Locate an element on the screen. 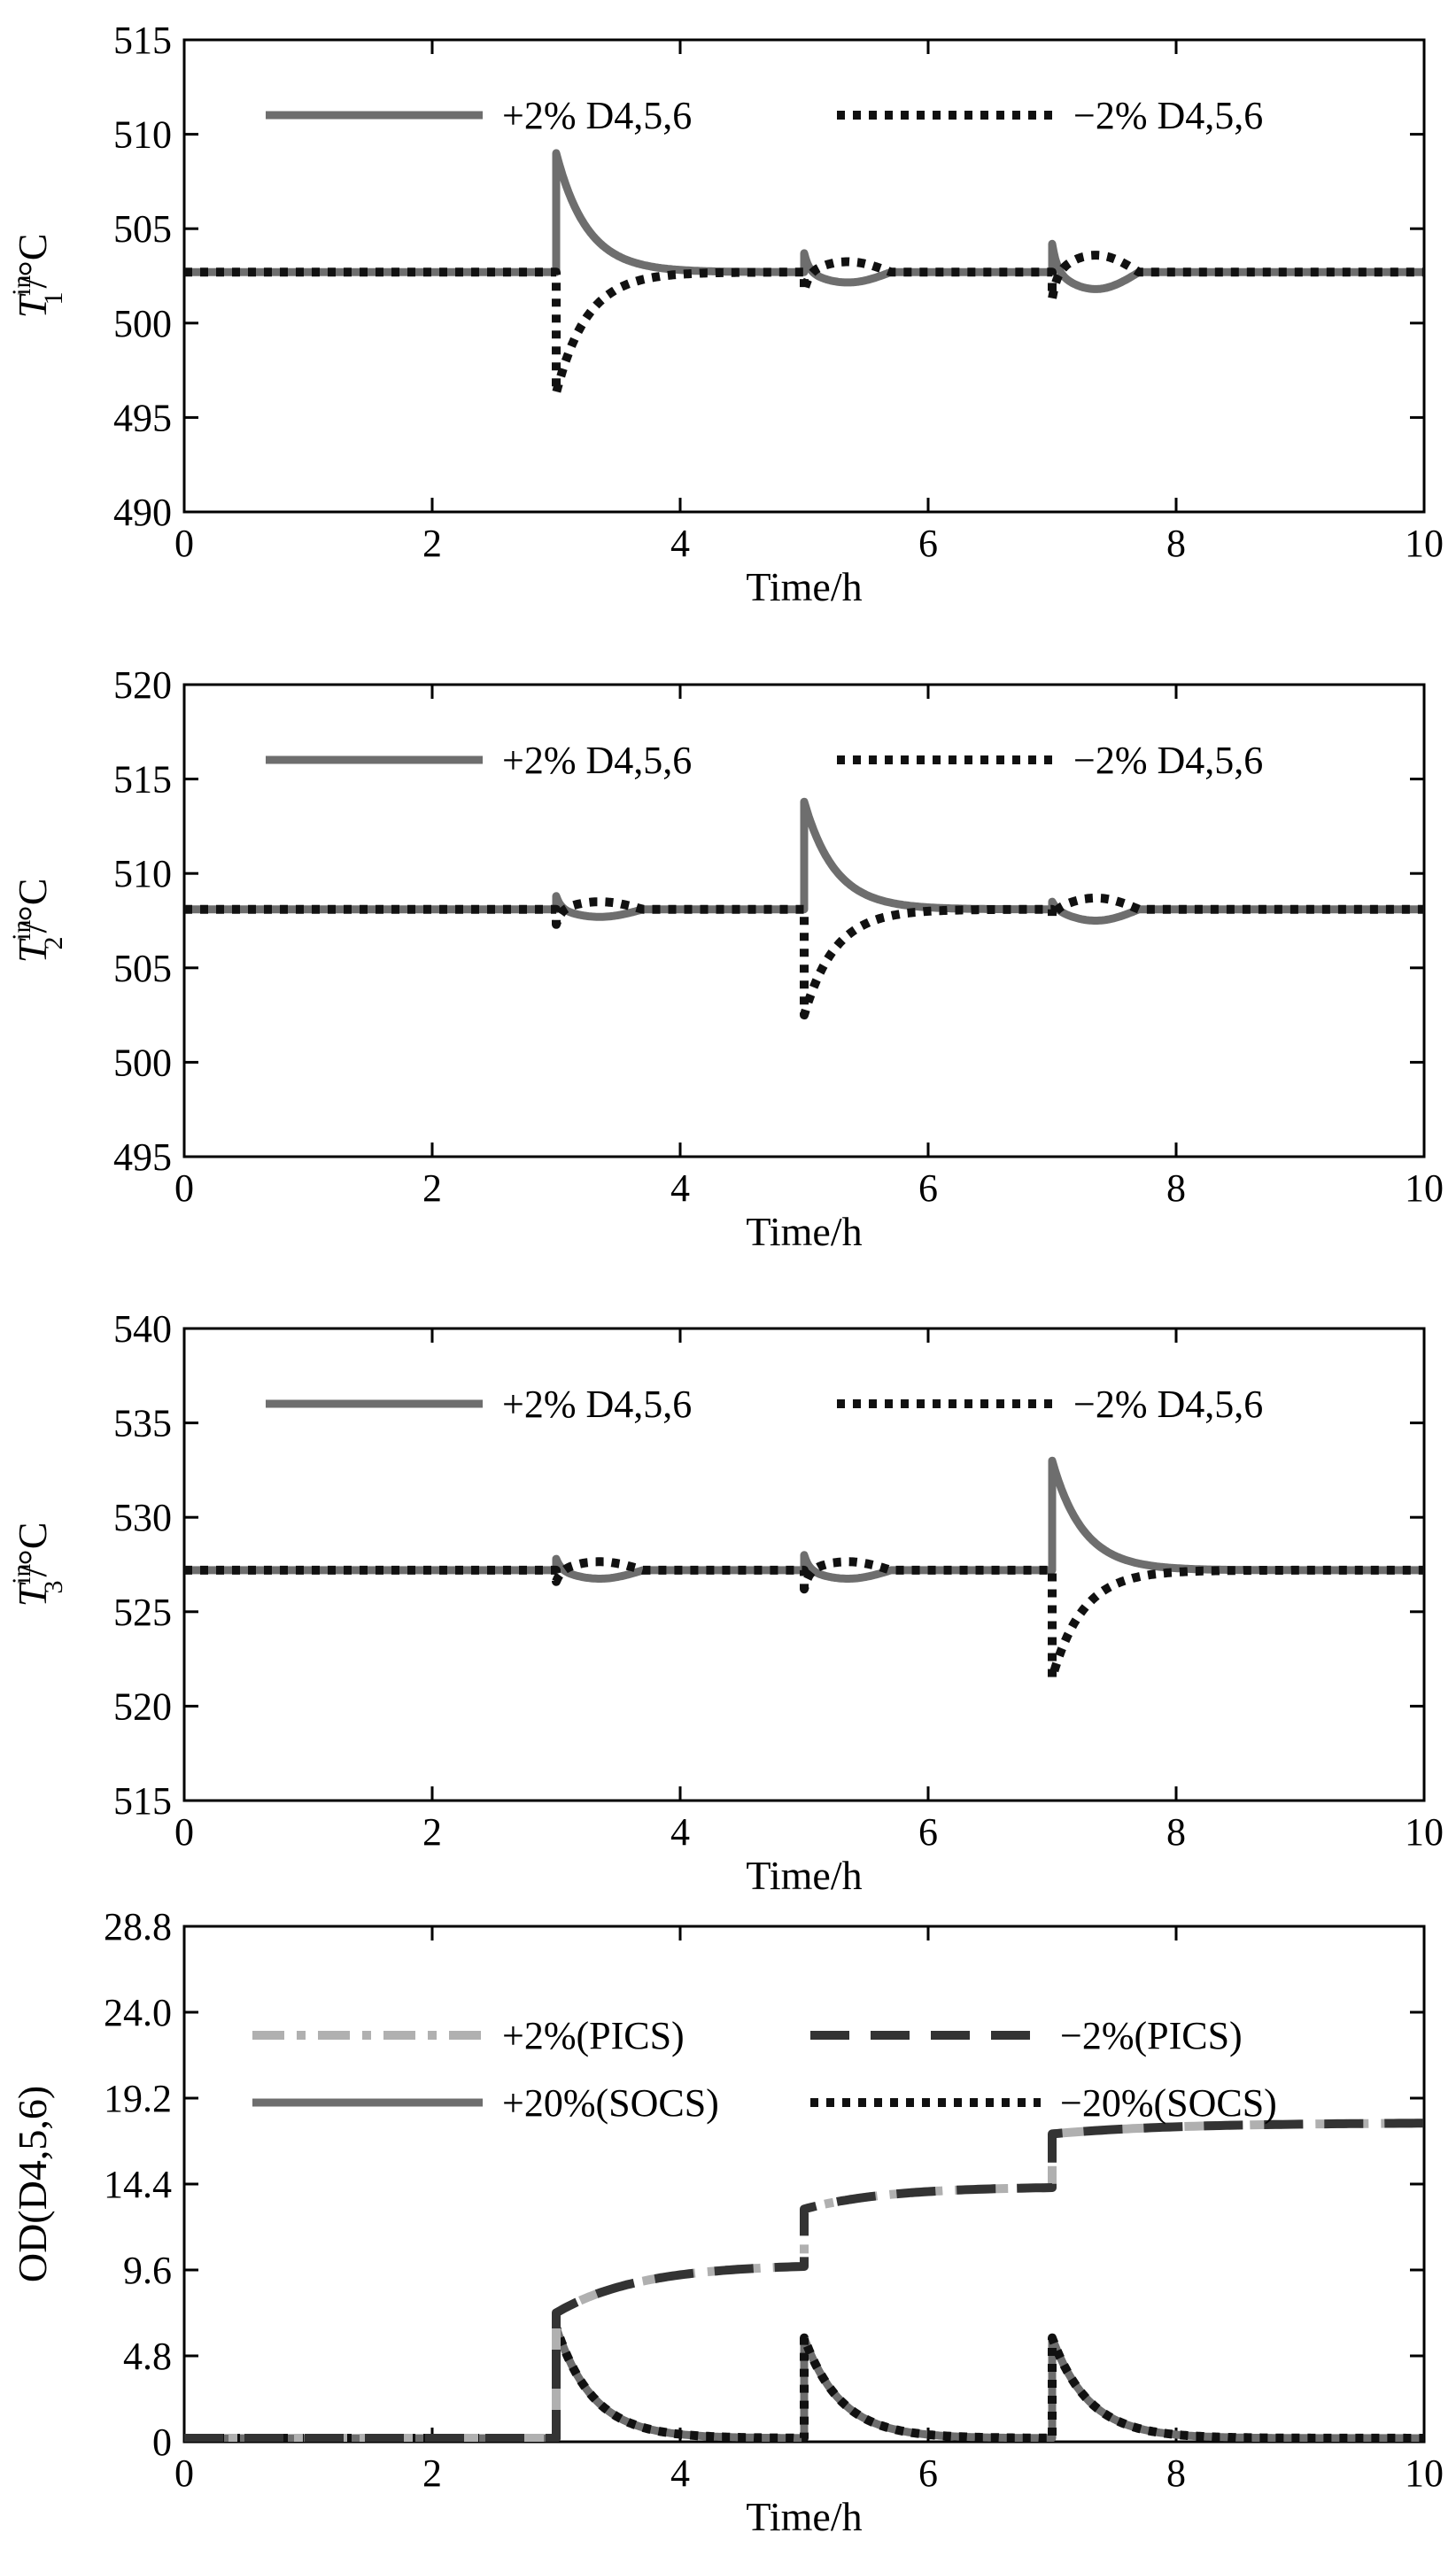  y-tick-label: 530 is located at coordinates (142, 1518).